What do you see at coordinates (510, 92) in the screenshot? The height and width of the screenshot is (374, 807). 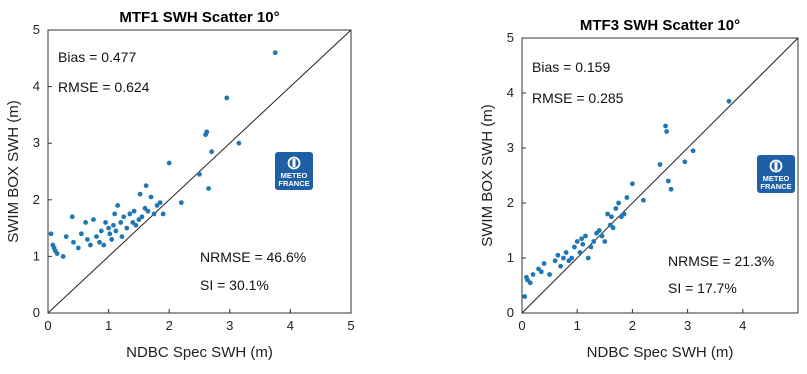 I see `y-tick-label: 4` at bounding box center [510, 92].